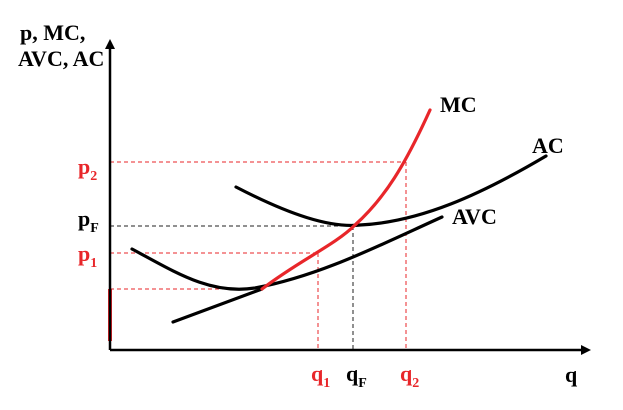 Image resolution: width=623 pixels, height=410 pixels. What do you see at coordinates (88, 221) in the screenshot?
I see `pF-label: pF` at bounding box center [88, 221].